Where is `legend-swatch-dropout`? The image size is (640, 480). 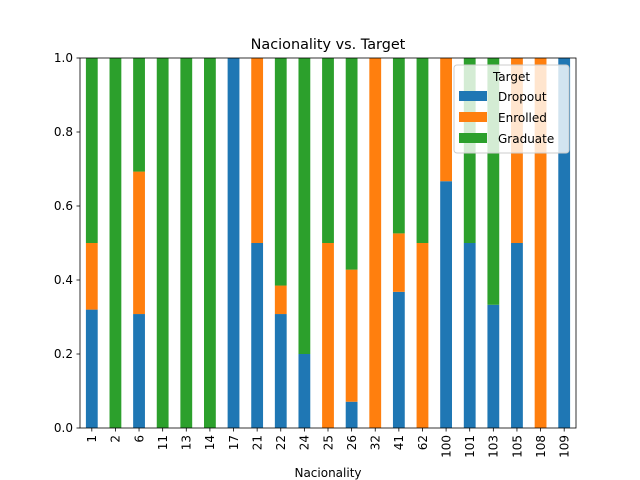 legend-swatch-dropout is located at coordinates (473, 96).